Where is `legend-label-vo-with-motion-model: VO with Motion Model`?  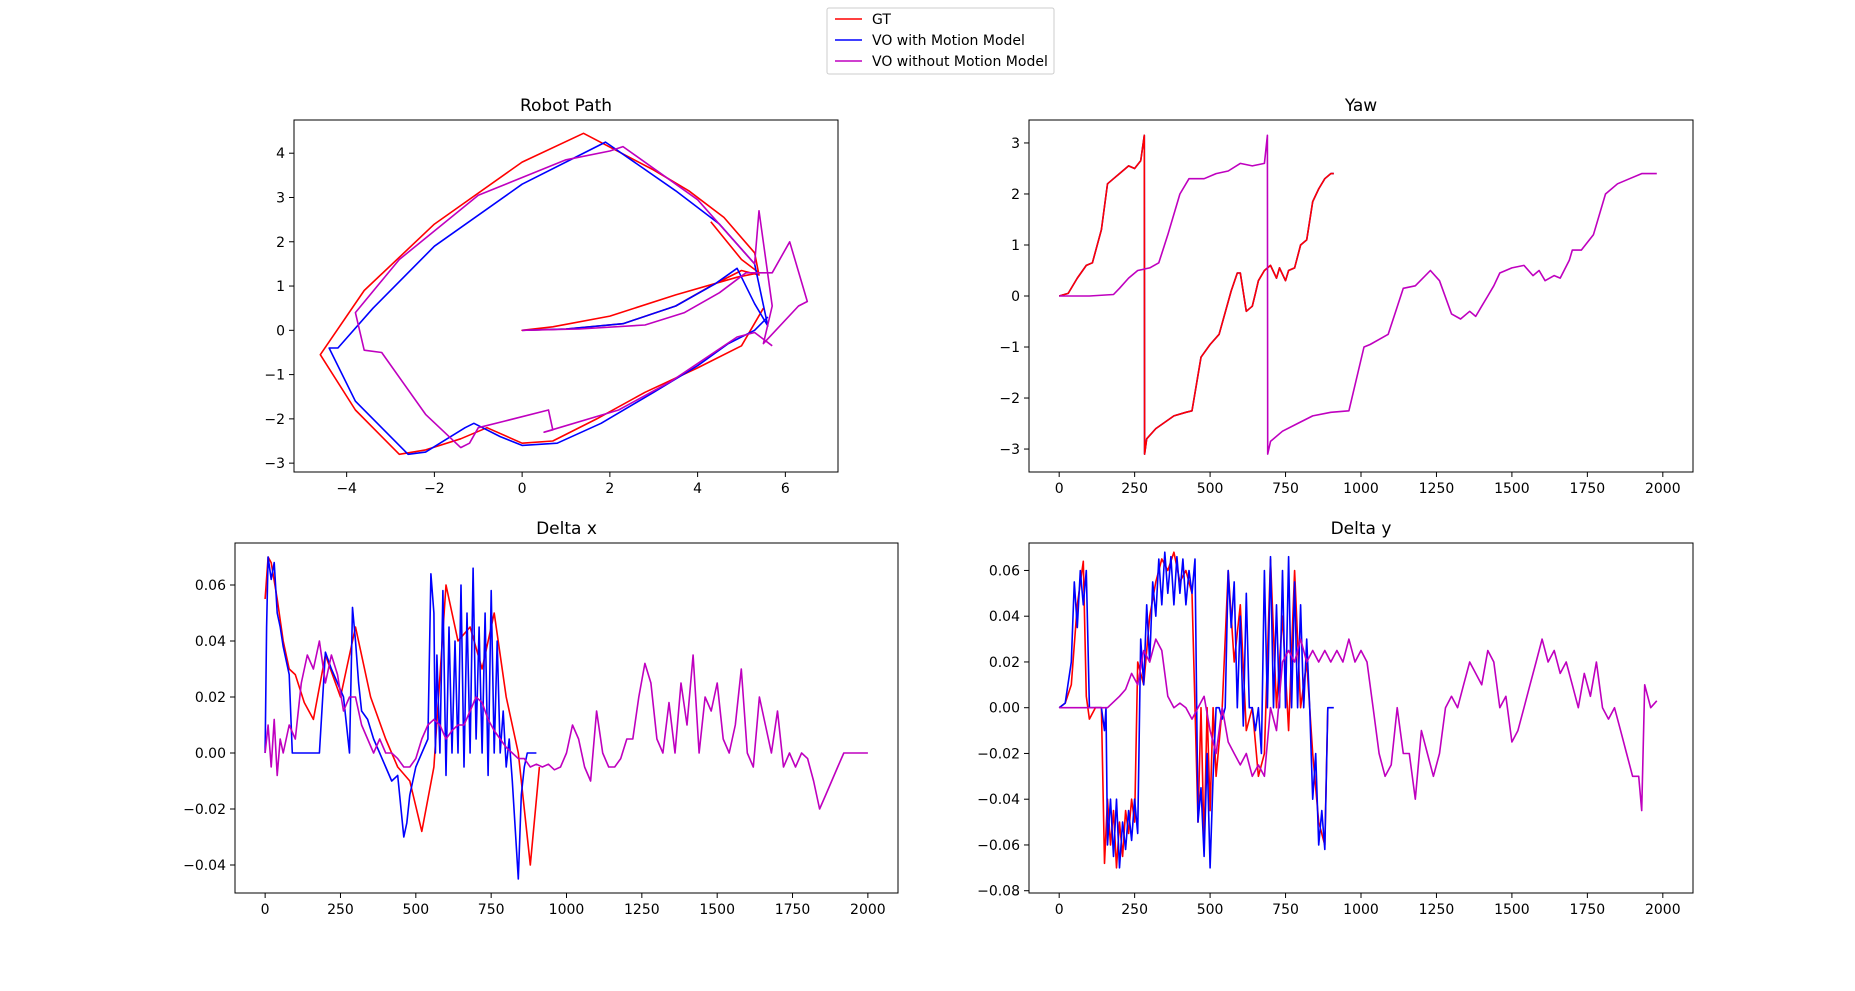
legend-label-vo-with-motion-model: VO with Motion Model is located at coordinates (948, 41).